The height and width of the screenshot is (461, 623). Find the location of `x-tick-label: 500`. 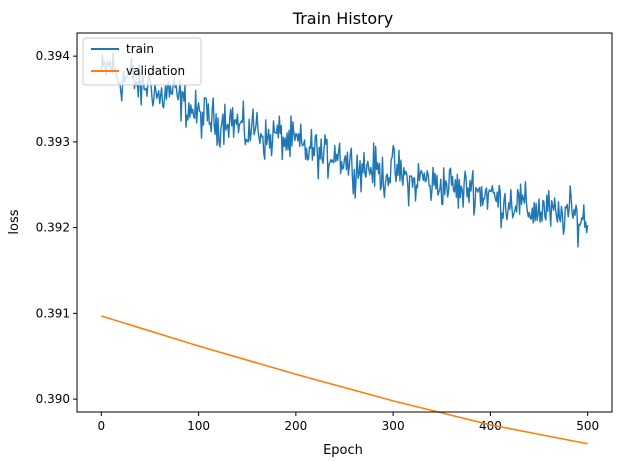

x-tick-label: 500 is located at coordinates (587, 426).